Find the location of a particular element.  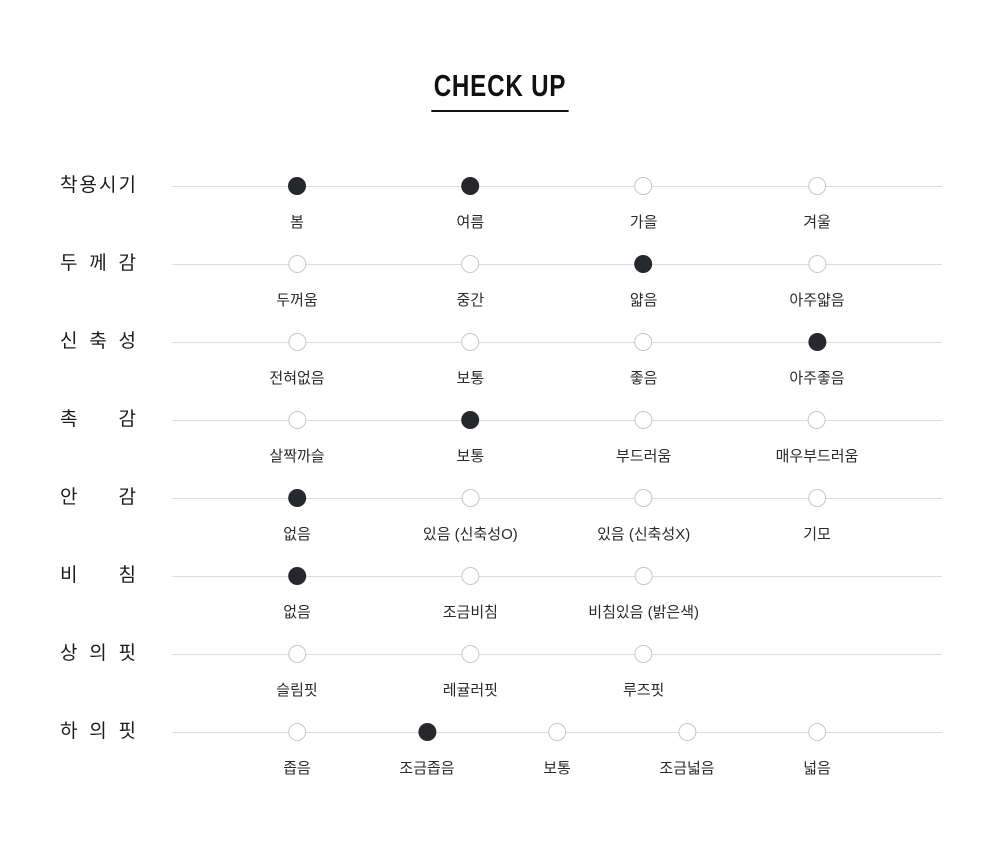

option-label: 매우부드러움 is located at coordinates (817, 456).